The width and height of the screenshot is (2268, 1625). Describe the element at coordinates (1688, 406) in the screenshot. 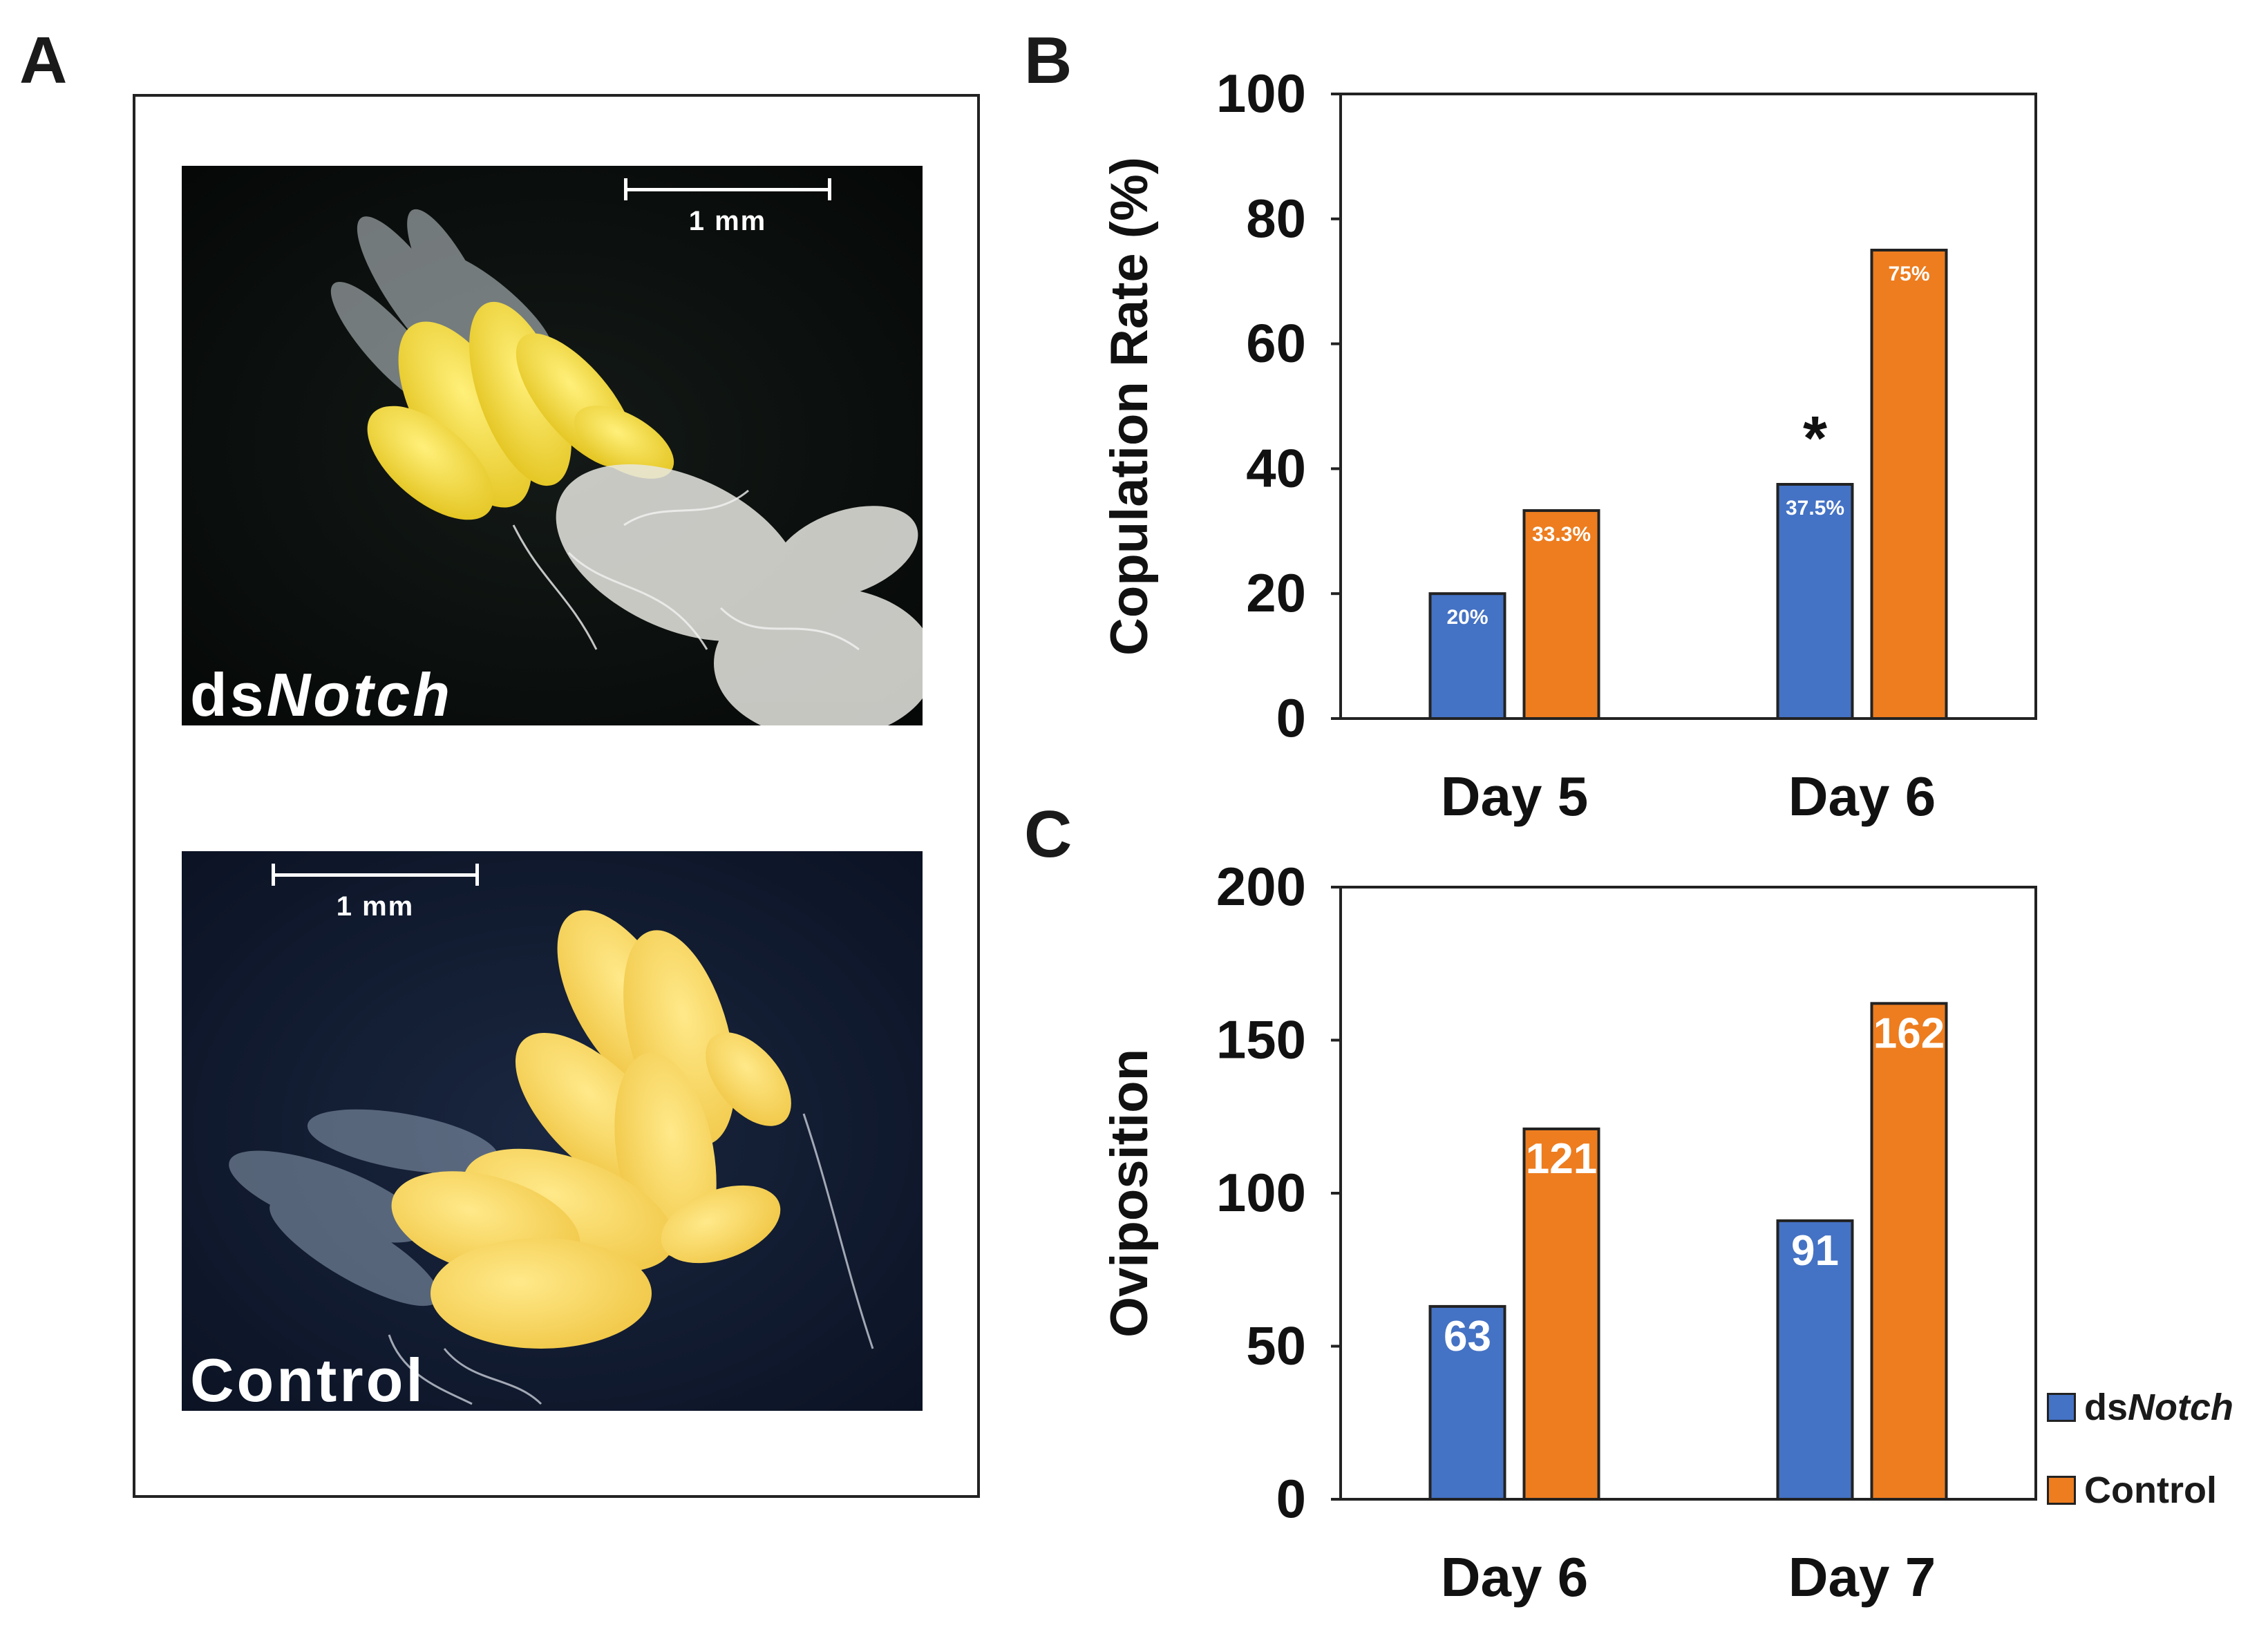

I see `chart-b-plot-frame` at that location.